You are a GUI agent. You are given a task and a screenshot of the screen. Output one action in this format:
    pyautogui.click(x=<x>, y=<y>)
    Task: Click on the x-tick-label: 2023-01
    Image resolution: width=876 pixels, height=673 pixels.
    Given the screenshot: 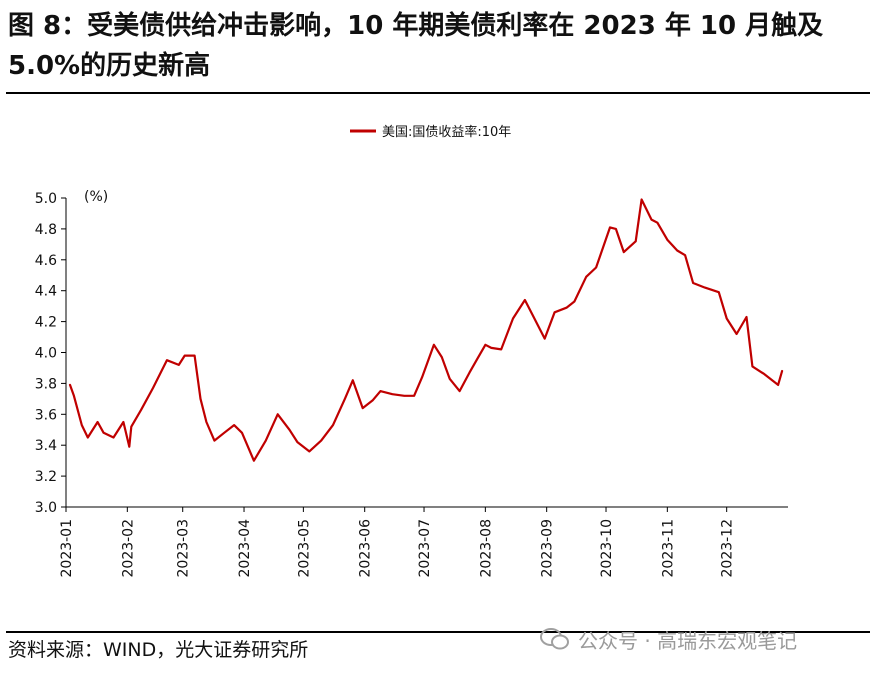 What is the action you would take?
    pyautogui.click(x=67, y=548)
    